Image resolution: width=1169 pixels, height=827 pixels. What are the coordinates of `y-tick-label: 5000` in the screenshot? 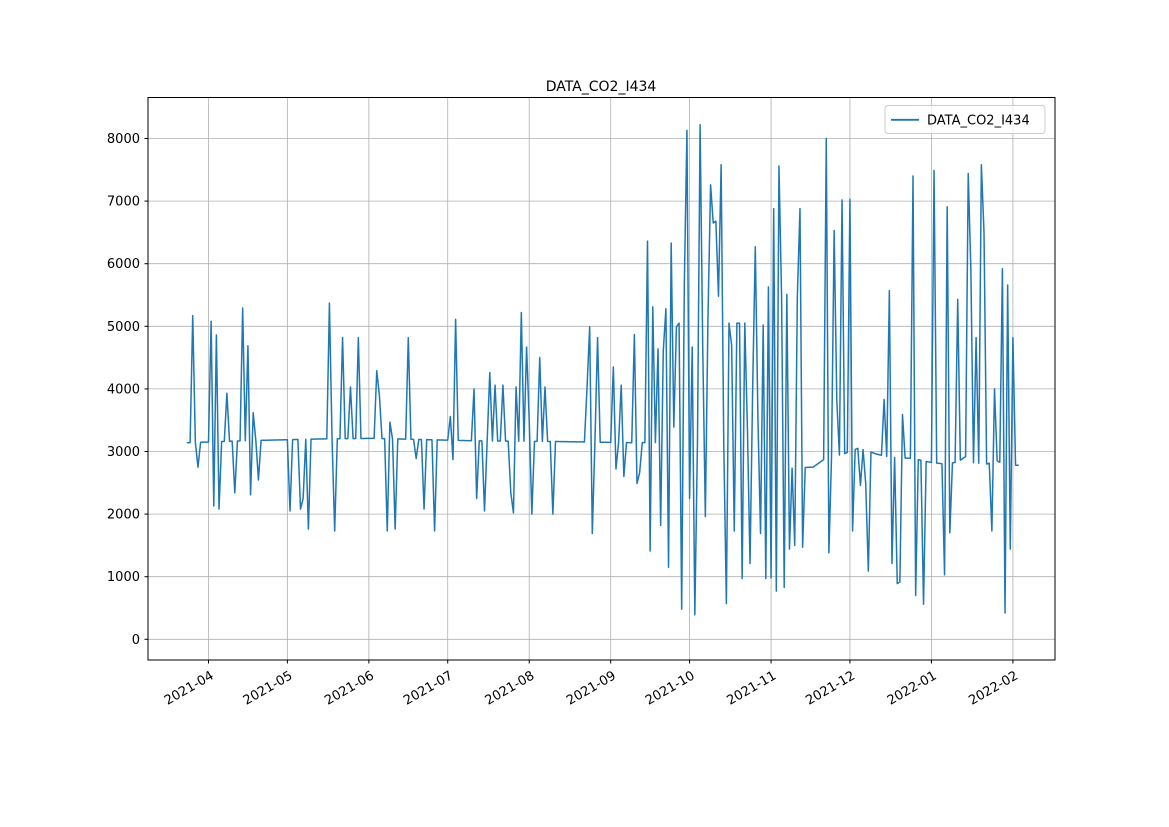 It's located at (123, 327).